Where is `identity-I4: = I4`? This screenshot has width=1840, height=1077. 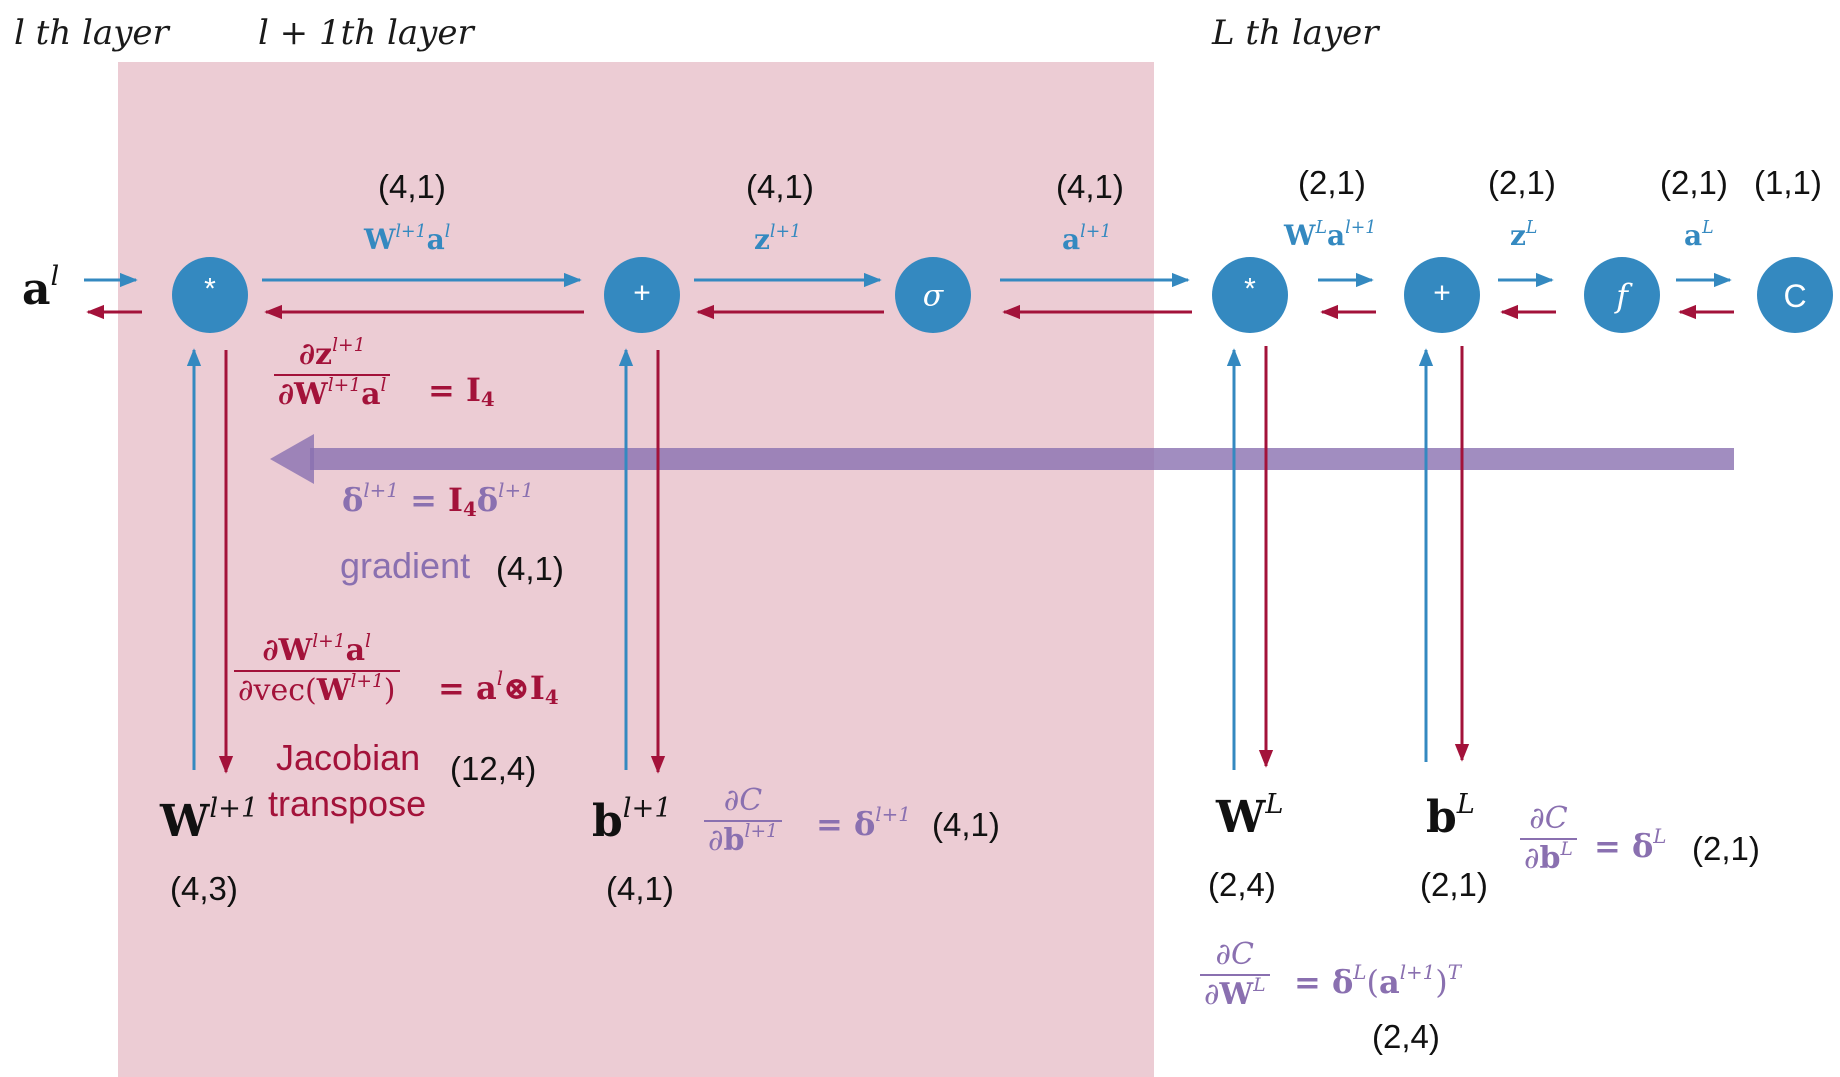 identity-I4: = I4 is located at coordinates (461, 391).